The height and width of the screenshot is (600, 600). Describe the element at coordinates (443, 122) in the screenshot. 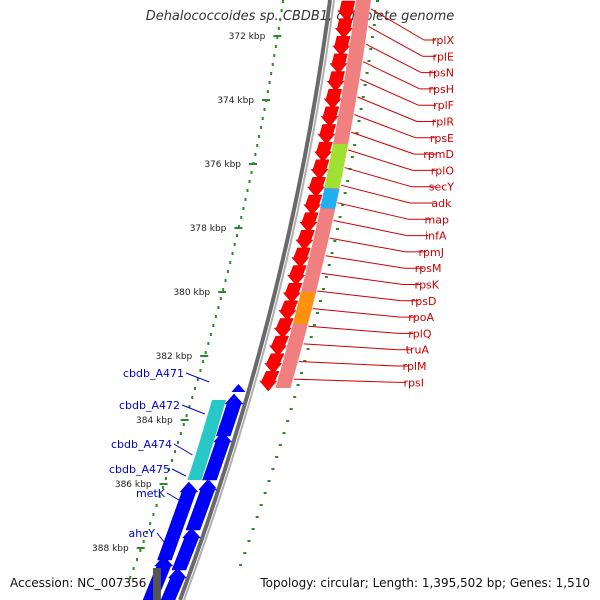

I see `forward-gene-label: rplR` at that location.